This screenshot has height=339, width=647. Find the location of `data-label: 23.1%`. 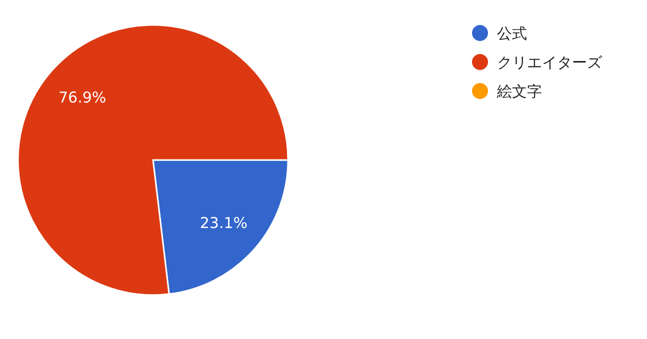

data-label: 23.1% is located at coordinates (224, 223).